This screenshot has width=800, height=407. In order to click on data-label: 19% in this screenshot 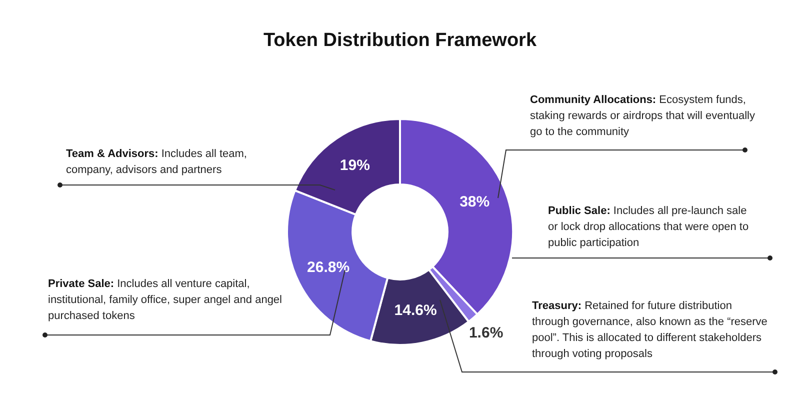, I will do `click(355, 165)`.